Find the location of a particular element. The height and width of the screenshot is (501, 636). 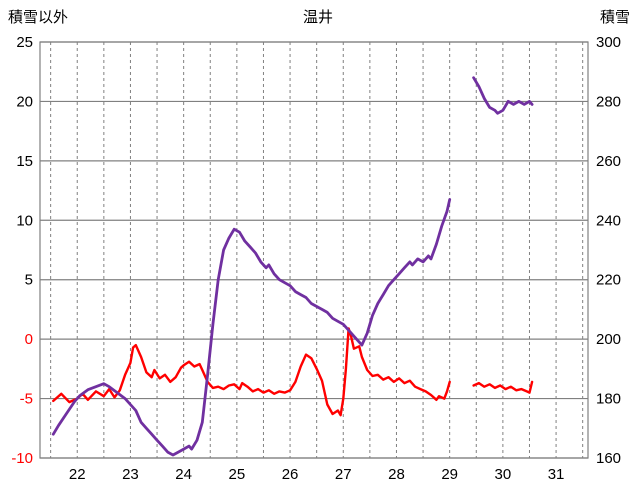

right-axis-tick-label: 200 is located at coordinates (608, 339).